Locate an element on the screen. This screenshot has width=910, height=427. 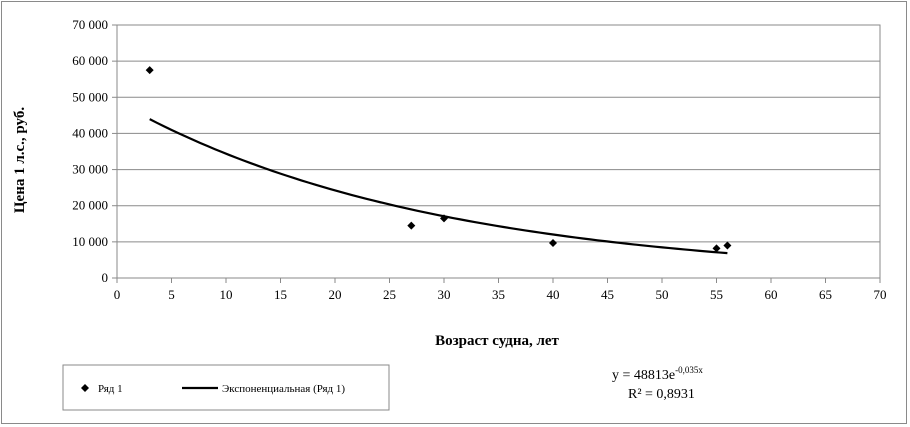
x-tick-label: 20 is located at coordinates (335, 294).